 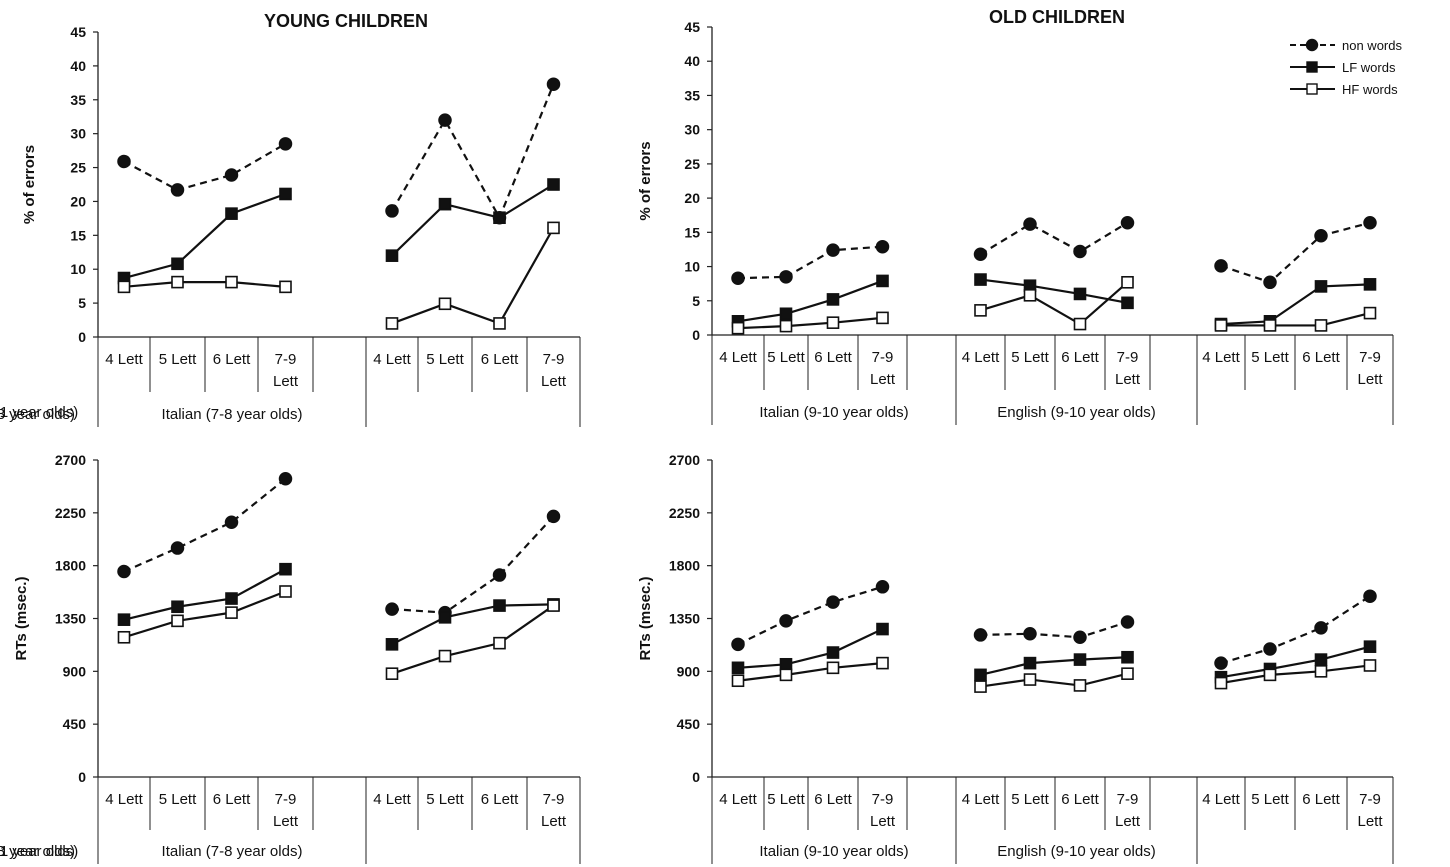 I want to click on y-tick-label: 450, so click(x=689, y=724).